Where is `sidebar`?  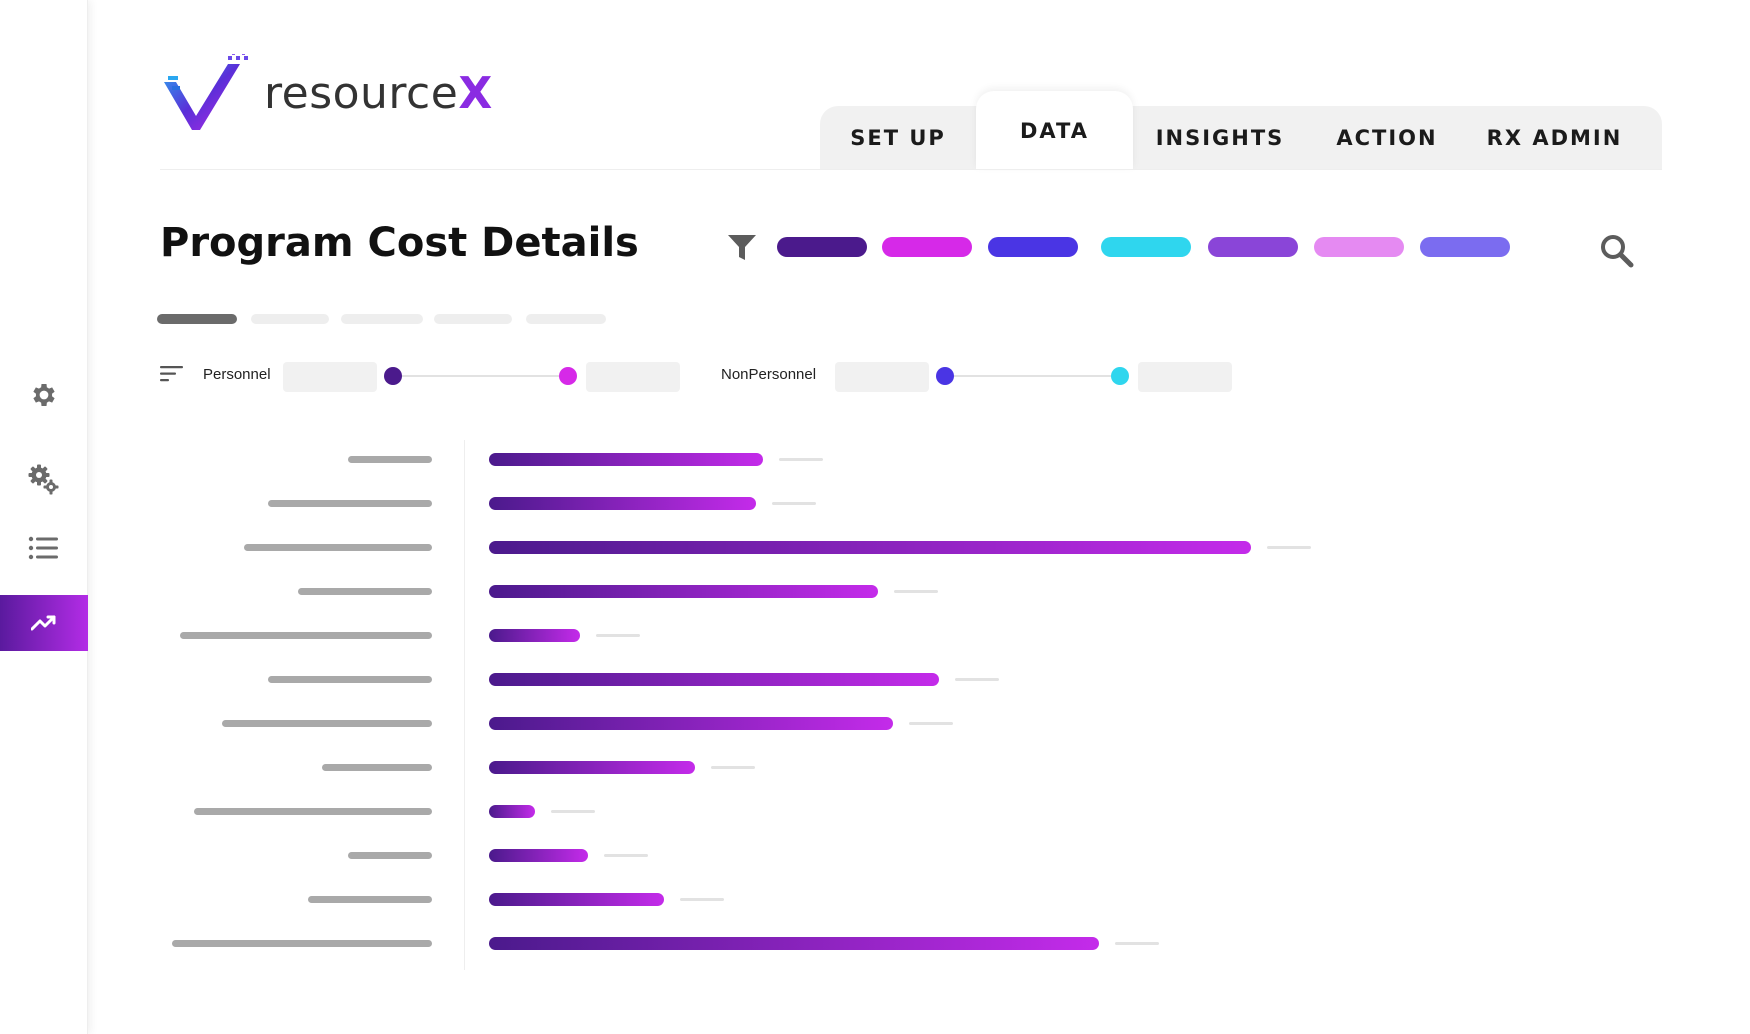
sidebar is located at coordinates (44, 517).